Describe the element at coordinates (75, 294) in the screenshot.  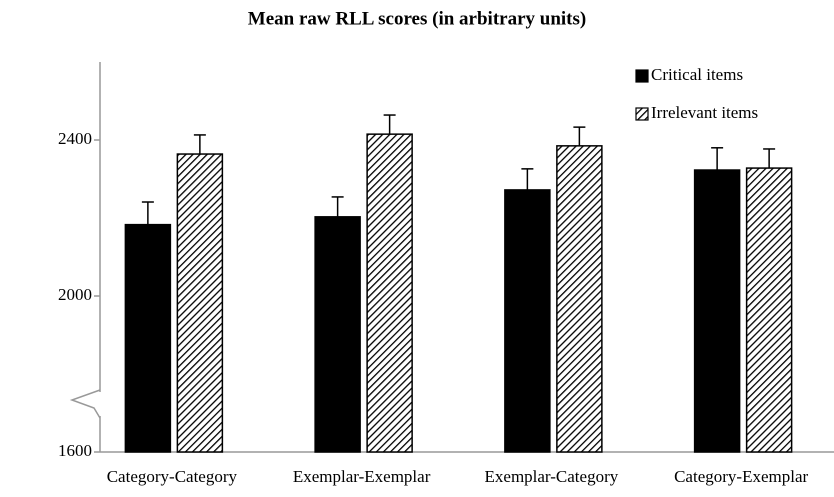
I see `y-tick-label: 2000` at that location.